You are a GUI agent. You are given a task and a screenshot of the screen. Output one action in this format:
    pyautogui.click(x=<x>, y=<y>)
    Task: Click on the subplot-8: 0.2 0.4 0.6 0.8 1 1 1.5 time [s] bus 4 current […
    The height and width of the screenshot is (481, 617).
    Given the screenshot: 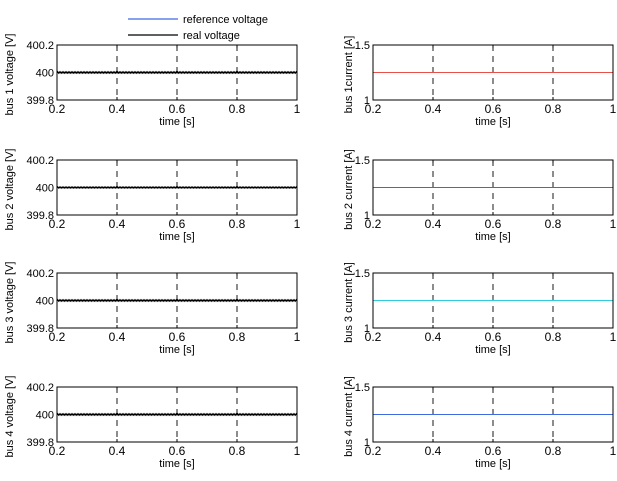 What is the action you would take?
    pyautogui.click(x=480, y=423)
    